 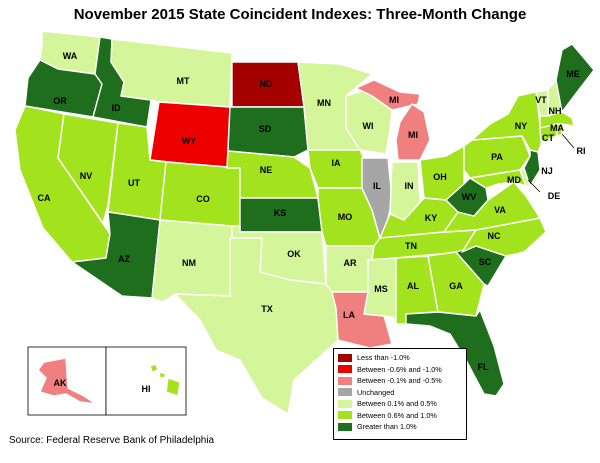 I want to click on label-ga: GA, so click(x=456, y=286).